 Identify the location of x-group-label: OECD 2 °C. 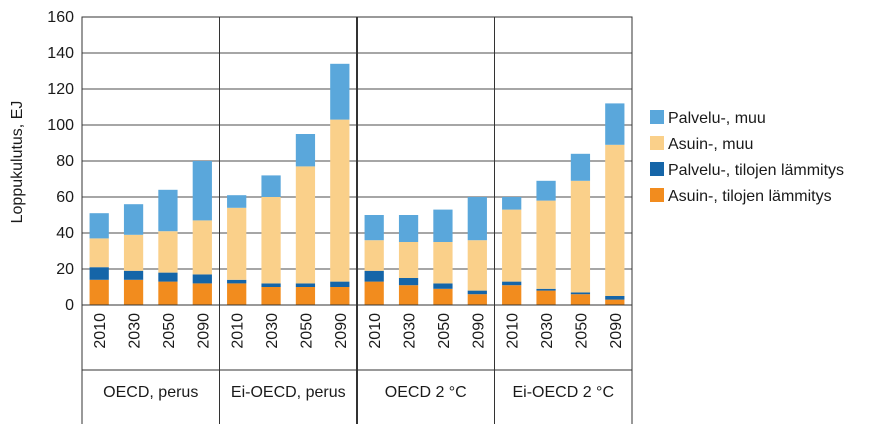
(426, 392).